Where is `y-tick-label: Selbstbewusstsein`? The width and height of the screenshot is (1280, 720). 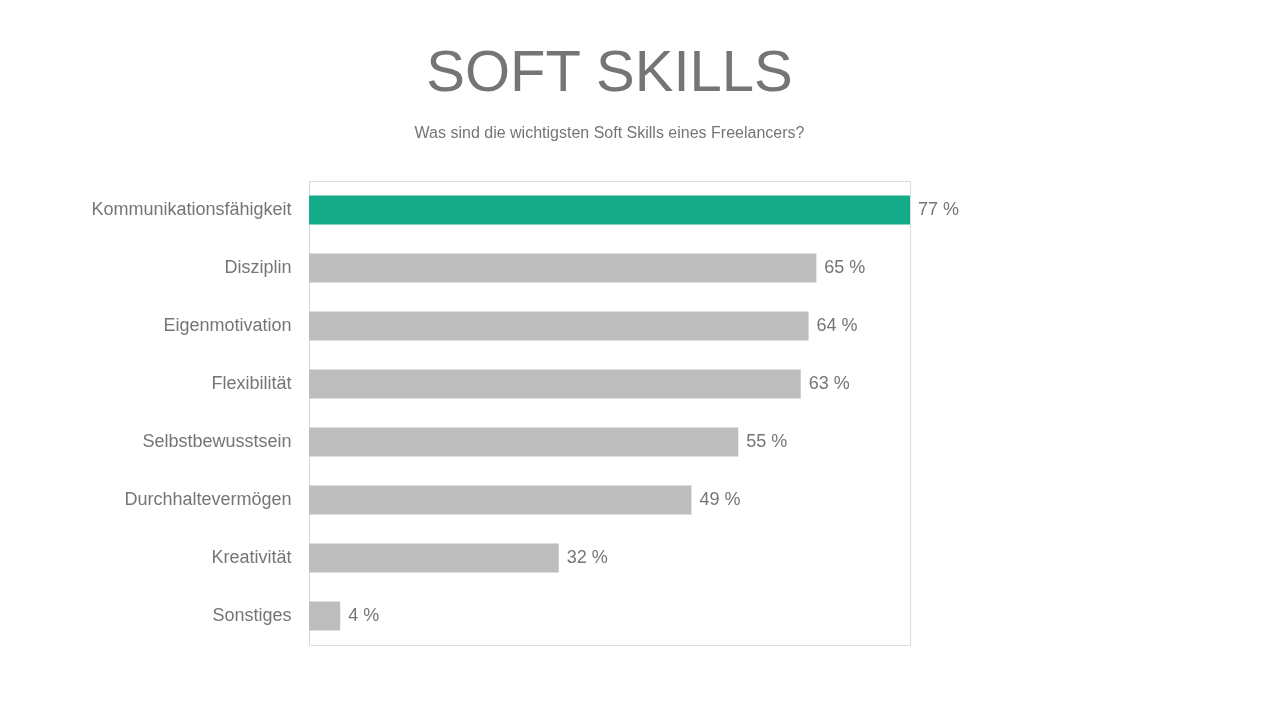
y-tick-label: Selbstbewusstsein is located at coordinates (217, 441).